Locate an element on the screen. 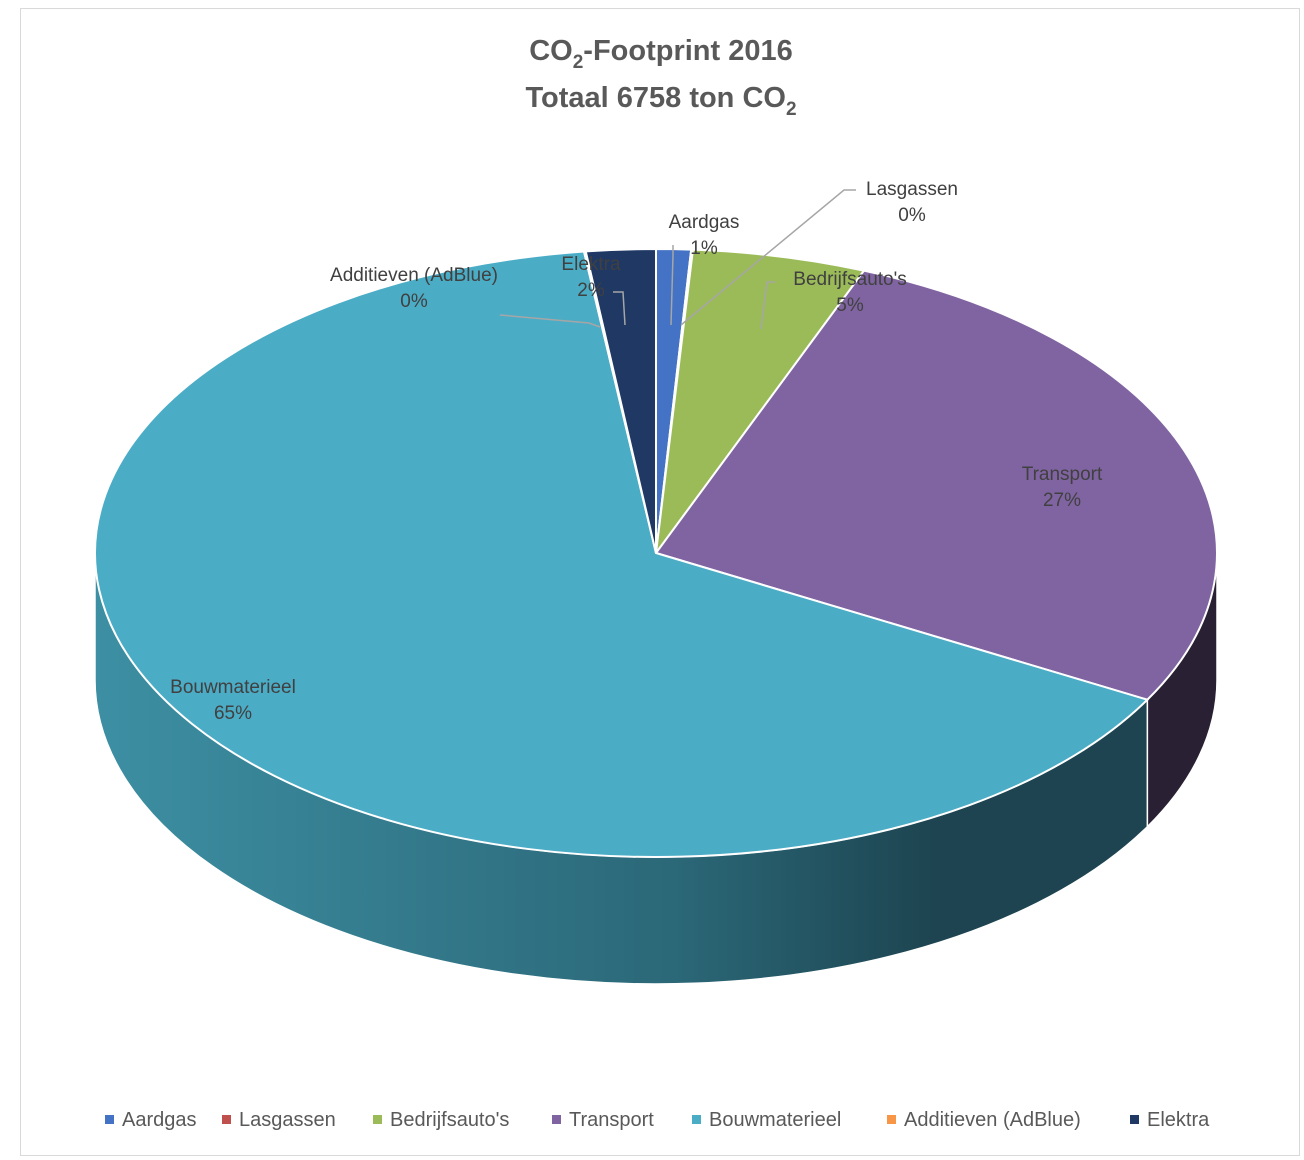  legend-swatch-elektra is located at coordinates (1134, 1119).